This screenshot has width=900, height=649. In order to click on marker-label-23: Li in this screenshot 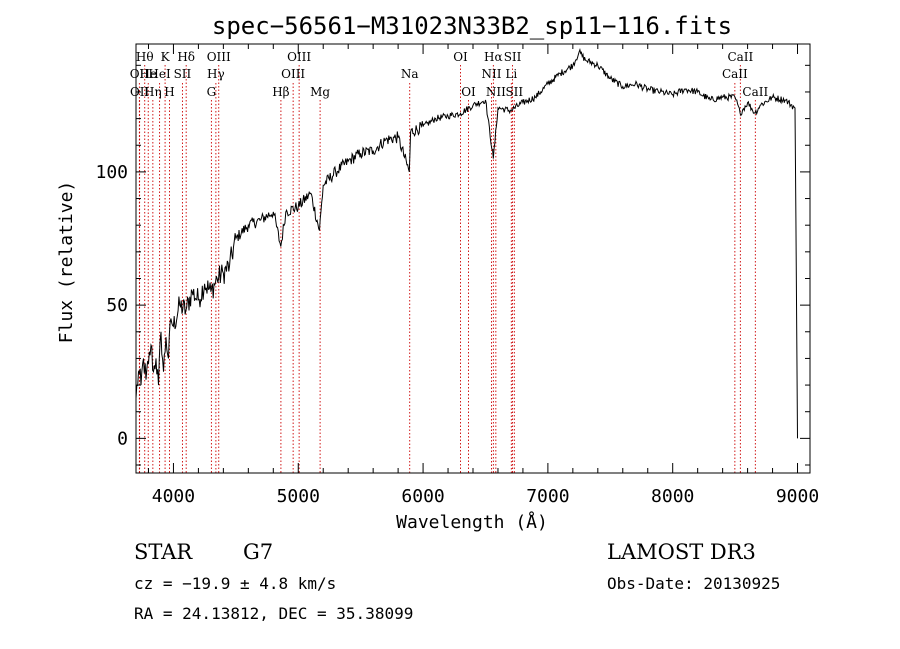, I will do `click(511, 74)`.